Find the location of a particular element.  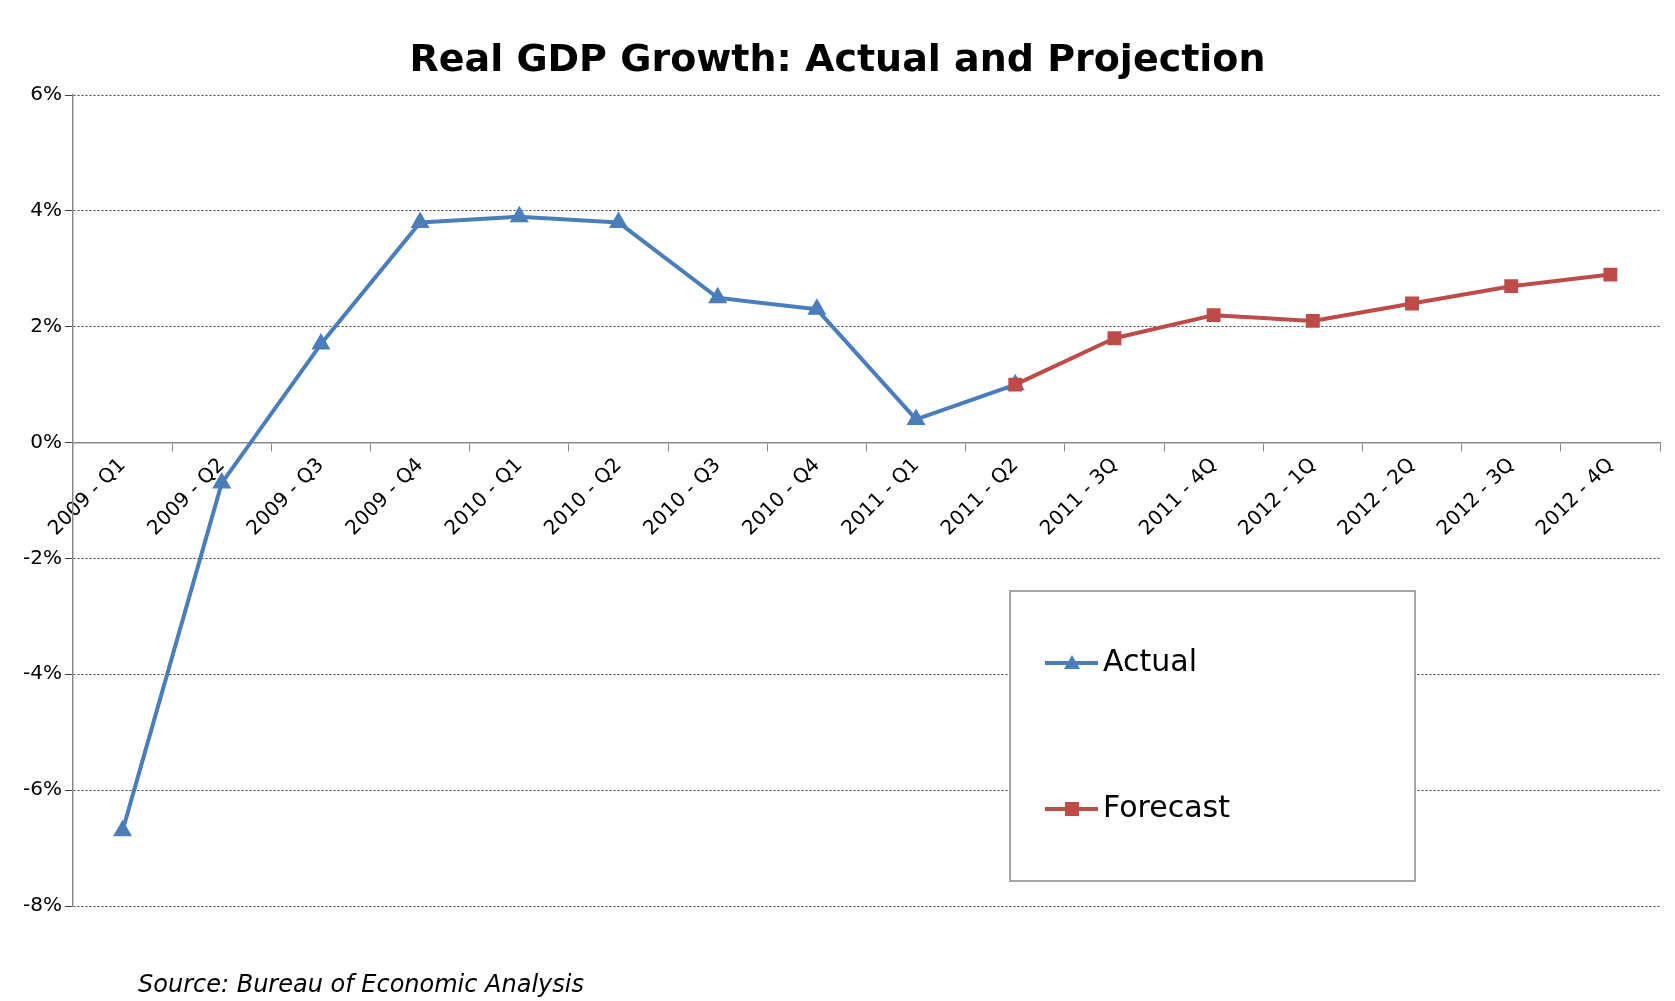

source-note: Source: Bureau of Economic Analysis is located at coordinates (361, 984).